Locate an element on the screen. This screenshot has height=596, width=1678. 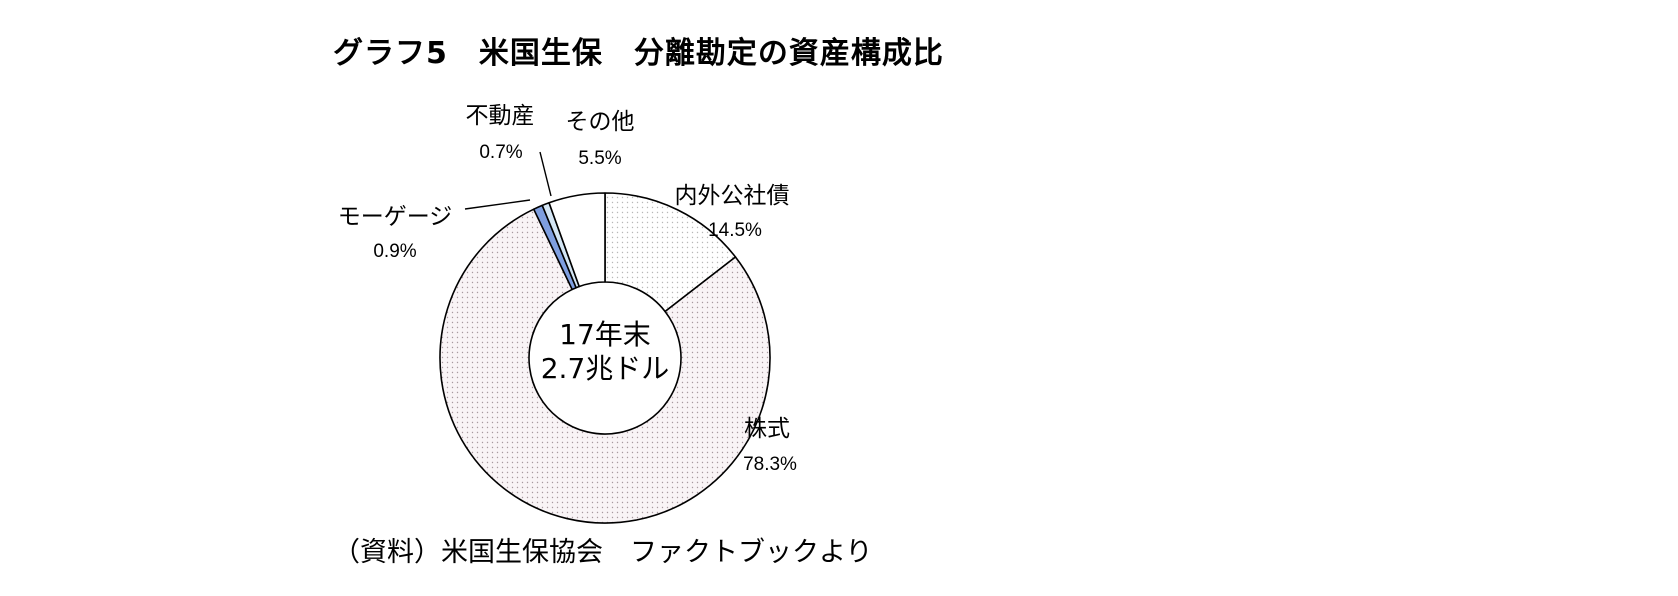
center-label-line: 2.7兆ドル is located at coordinates (605, 368).